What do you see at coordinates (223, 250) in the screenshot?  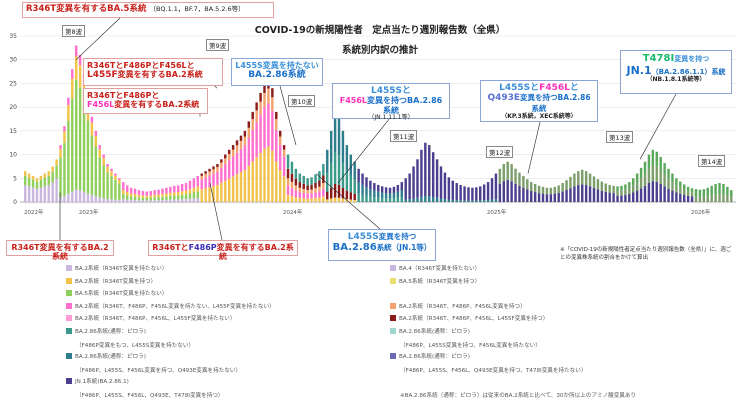 I see `callout-ba2-f486p: R346TとF486P変異を有するBA.2系統` at bounding box center [223, 250].